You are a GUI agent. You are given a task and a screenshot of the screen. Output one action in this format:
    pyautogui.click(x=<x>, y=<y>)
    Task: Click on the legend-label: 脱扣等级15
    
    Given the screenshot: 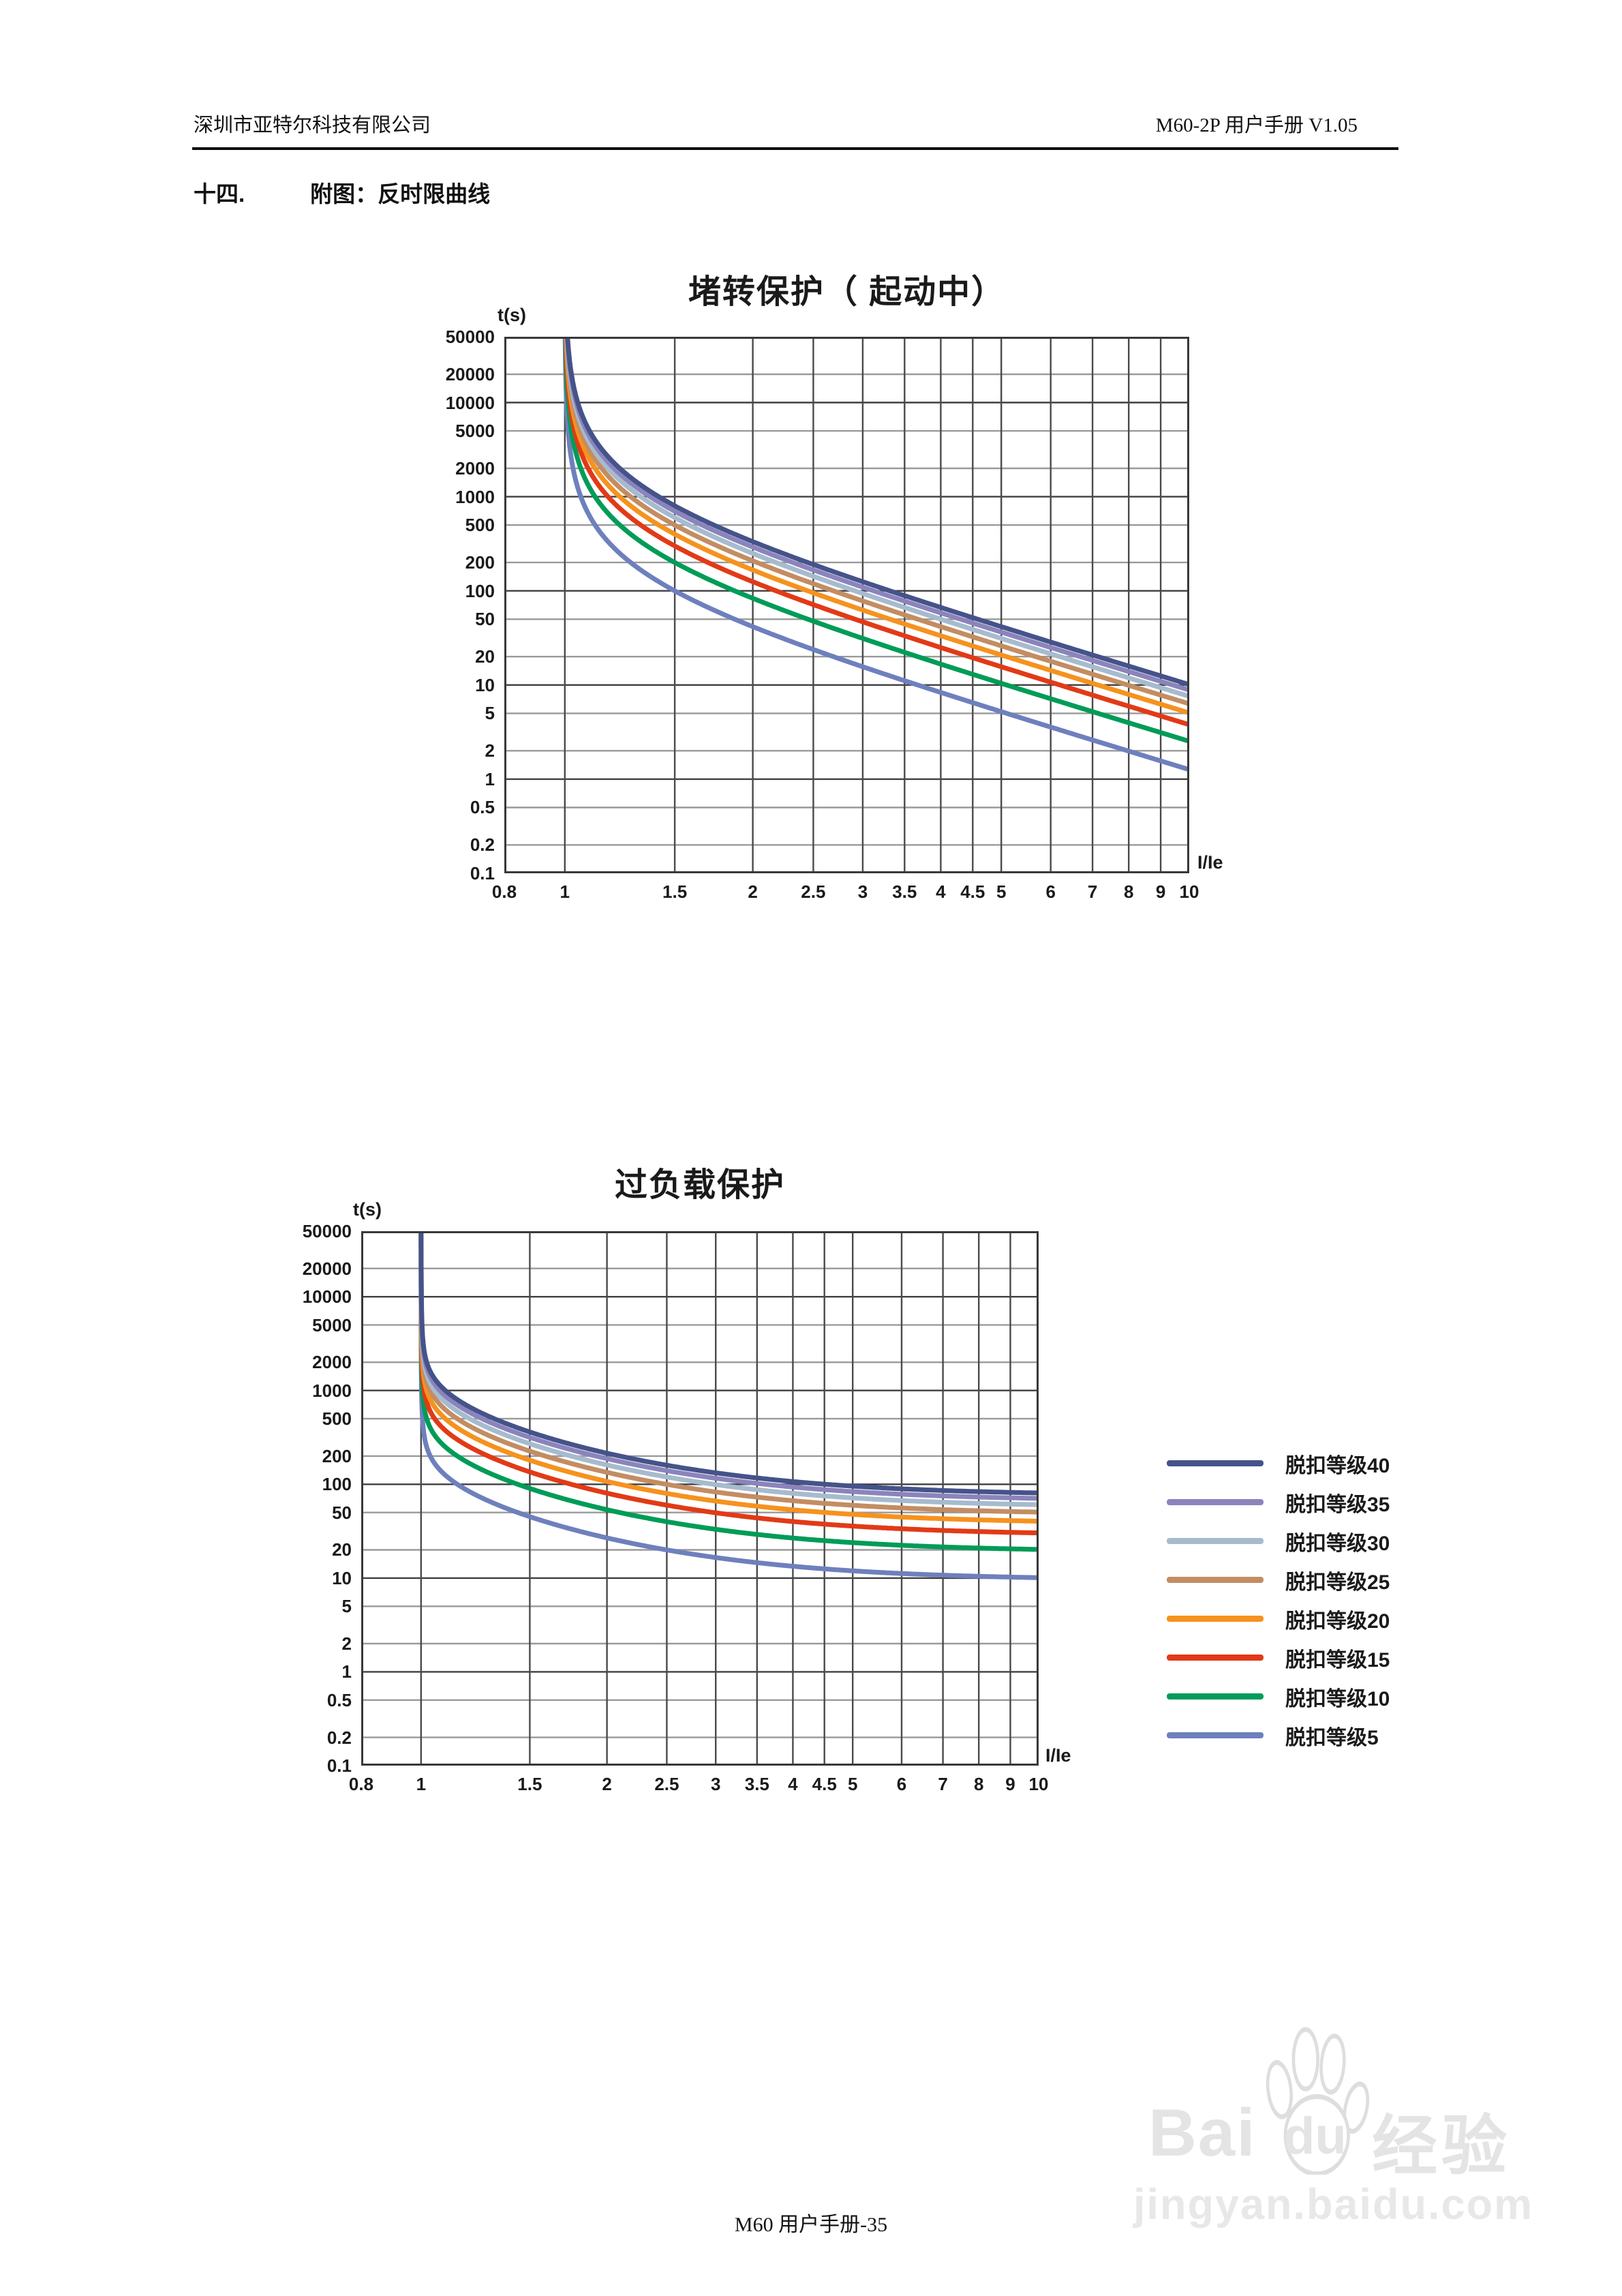 What is the action you would take?
    pyautogui.click(x=1337, y=1660)
    